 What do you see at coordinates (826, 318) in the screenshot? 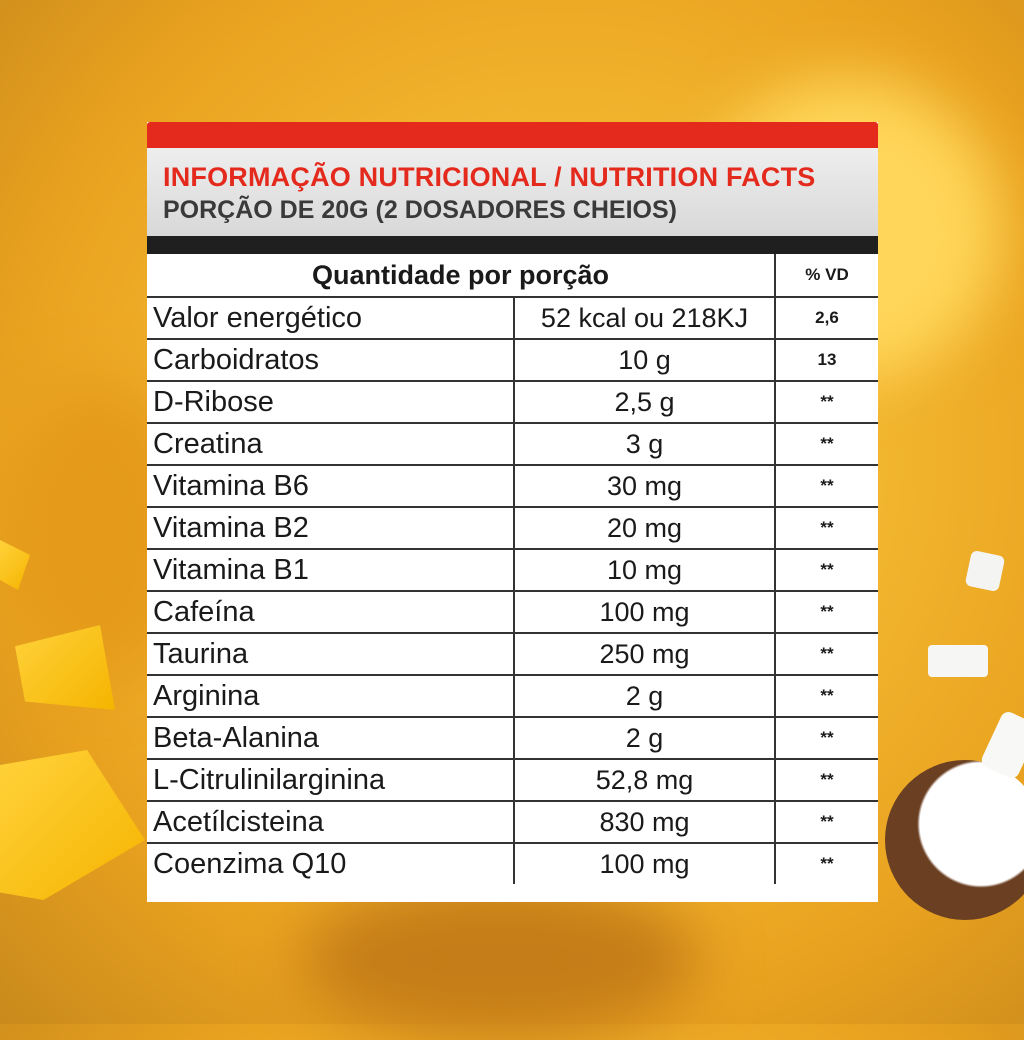
I see `nutrient-vd: 2,6` at bounding box center [826, 318].